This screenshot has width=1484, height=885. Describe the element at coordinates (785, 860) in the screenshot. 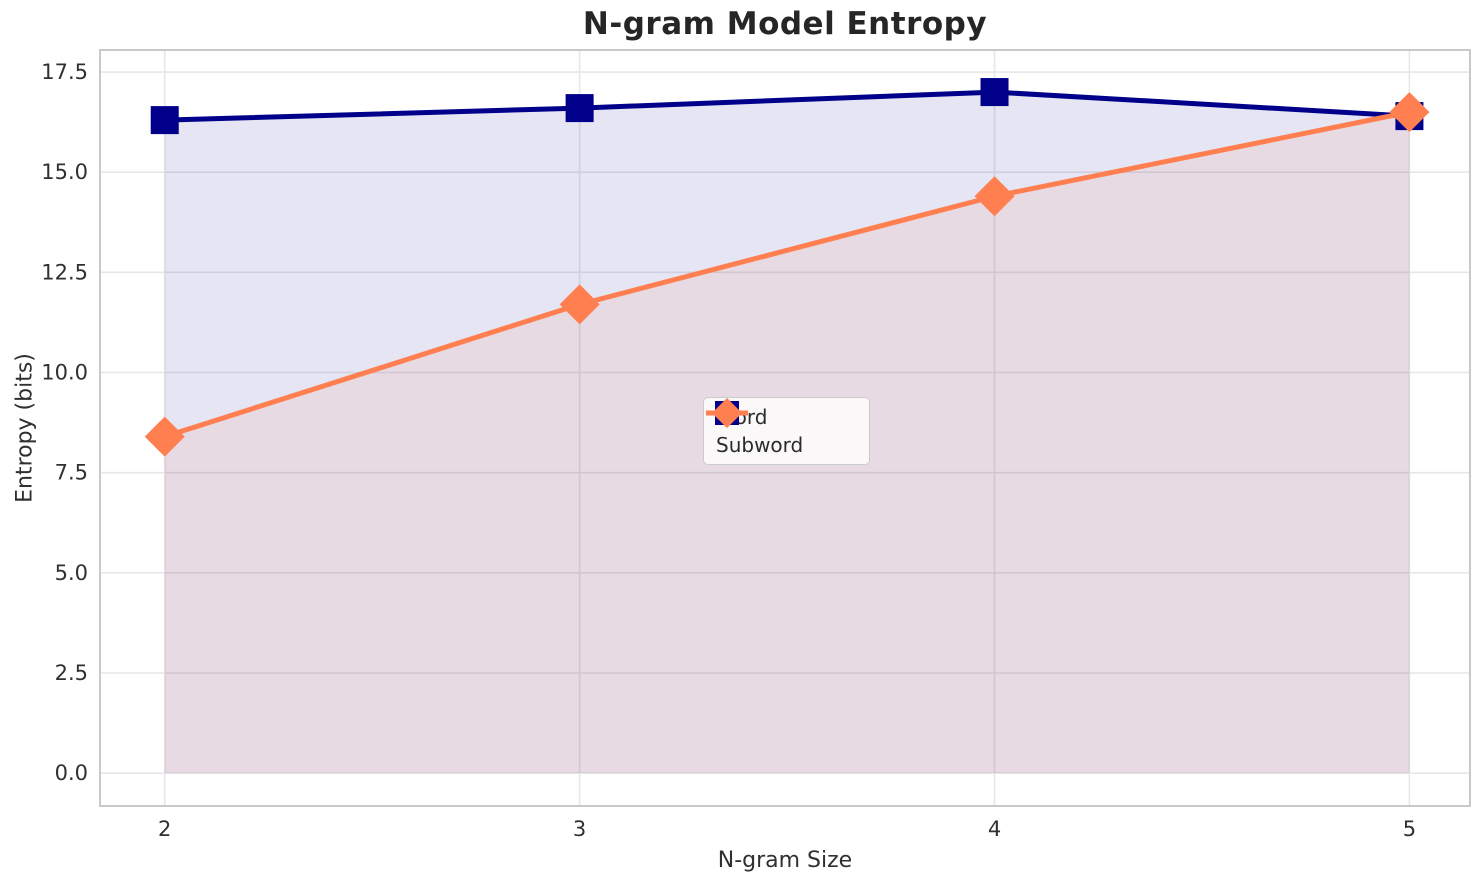

I see `x-axis-label: N-gram Size` at that location.